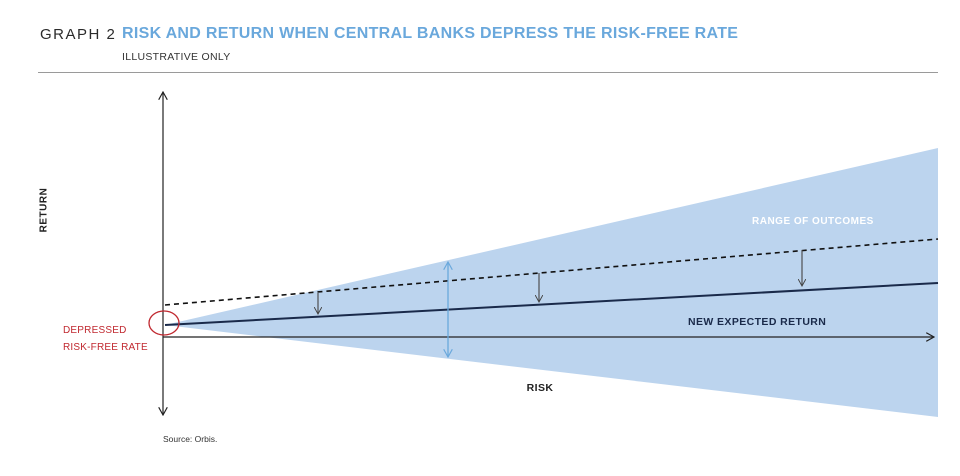 The image size is (960, 476). Describe the element at coordinates (551, 304) in the screenshot. I see `new-expected-return-line` at that location.